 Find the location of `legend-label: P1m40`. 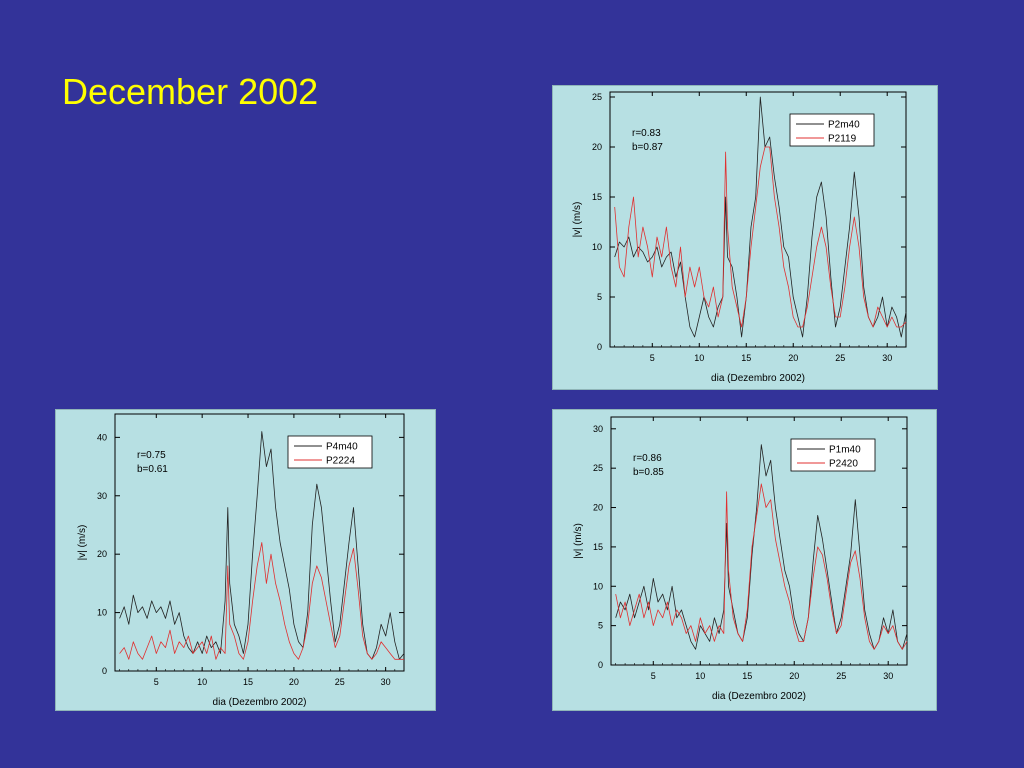

legend-label: P1m40 is located at coordinates (845, 450).